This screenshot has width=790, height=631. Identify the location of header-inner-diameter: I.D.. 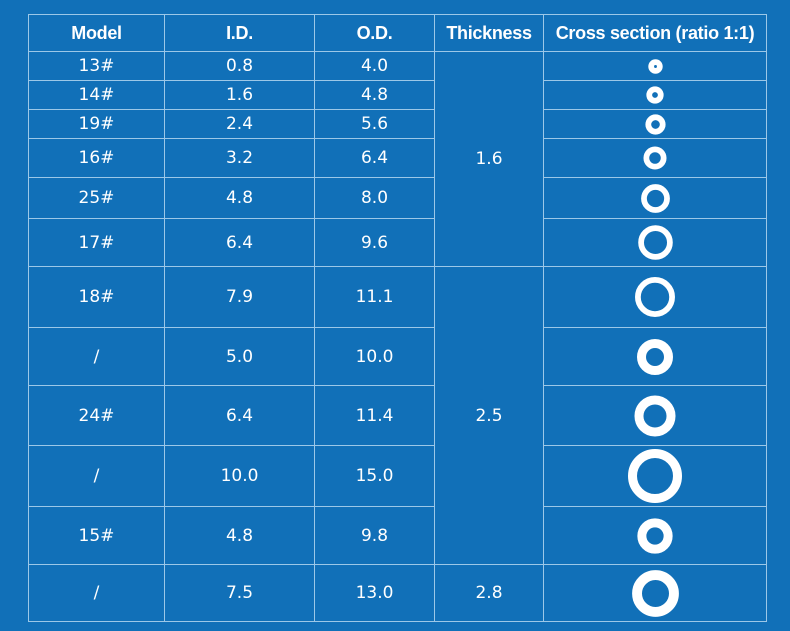
(239, 33).